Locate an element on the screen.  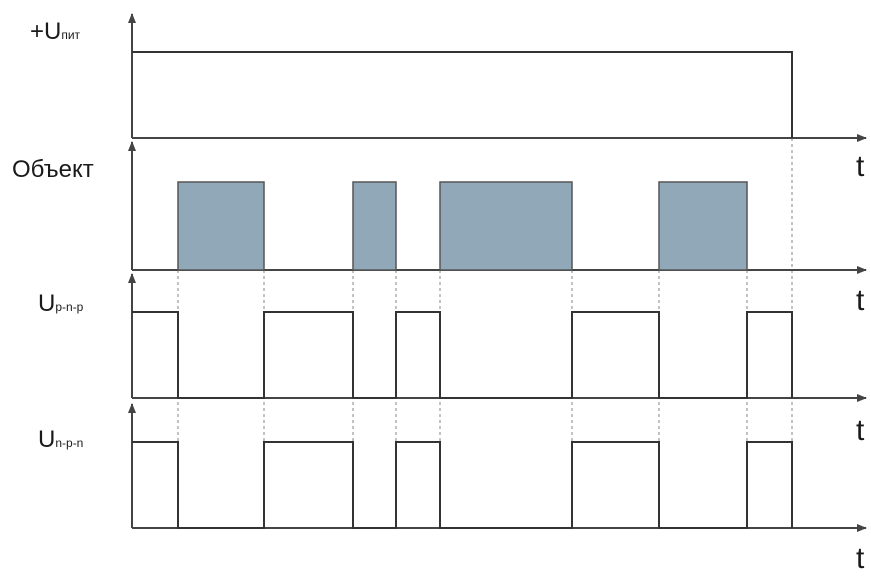
npn-label: Un-p-n is located at coordinates (60, 440).